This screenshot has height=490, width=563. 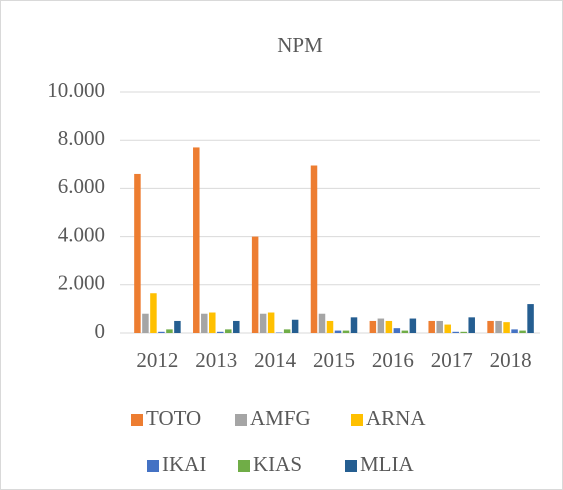 What do you see at coordinates (280, 418) in the screenshot?
I see `legend-label: AMFG` at bounding box center [280, 418].